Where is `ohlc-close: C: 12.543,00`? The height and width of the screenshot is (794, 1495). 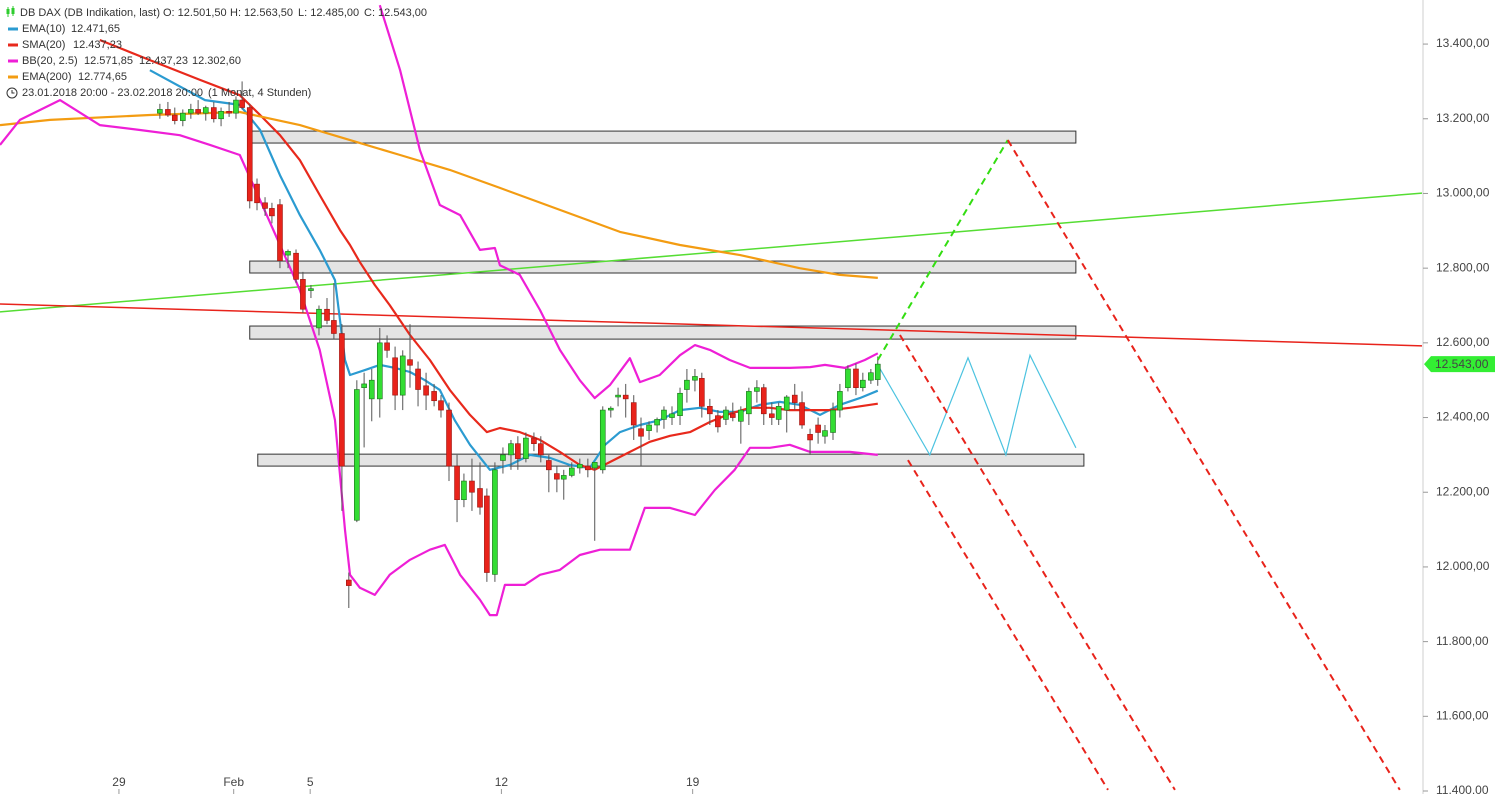 ohlc-close: C: 12.543,00 is located at coordinates (395, 13).